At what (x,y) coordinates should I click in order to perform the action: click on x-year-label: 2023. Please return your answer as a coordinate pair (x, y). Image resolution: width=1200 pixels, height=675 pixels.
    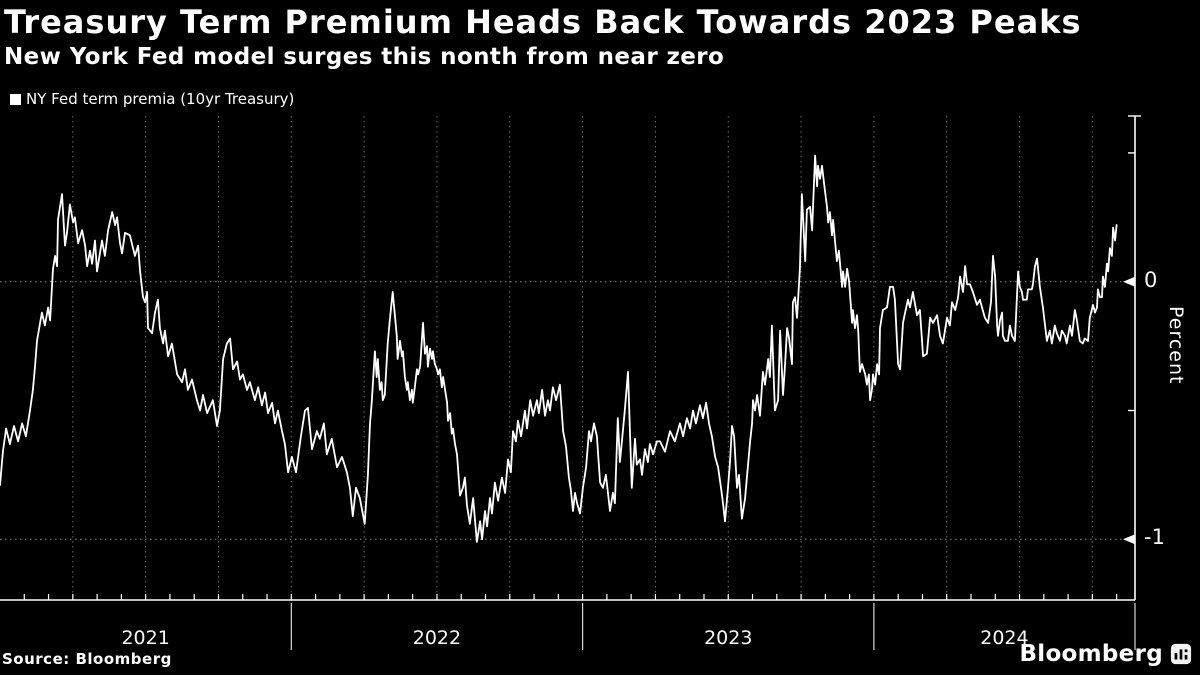
    Looking at the image, I should click on (728, 638).